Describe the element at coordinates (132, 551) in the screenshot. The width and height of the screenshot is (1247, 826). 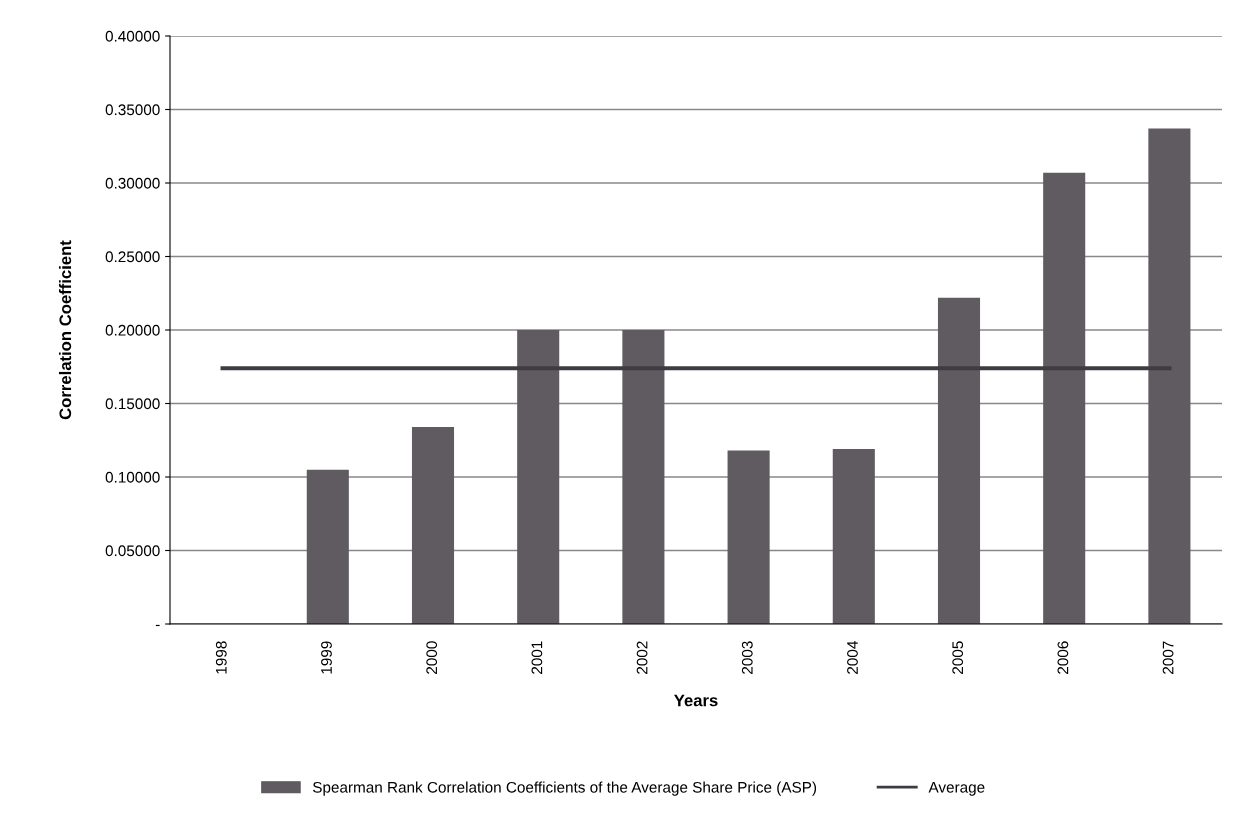
I see `y-tick-label: 0.05000` at that location.